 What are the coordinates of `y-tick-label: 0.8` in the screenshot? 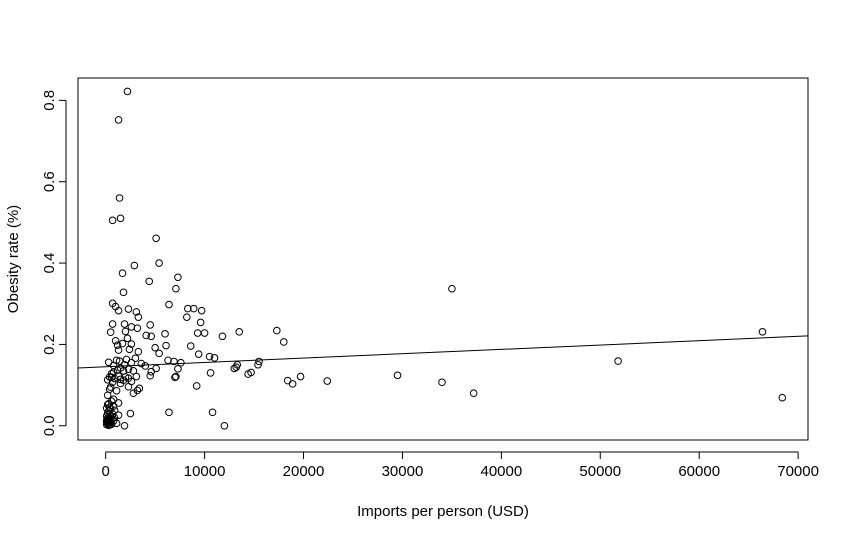 It's located at (49, 100).